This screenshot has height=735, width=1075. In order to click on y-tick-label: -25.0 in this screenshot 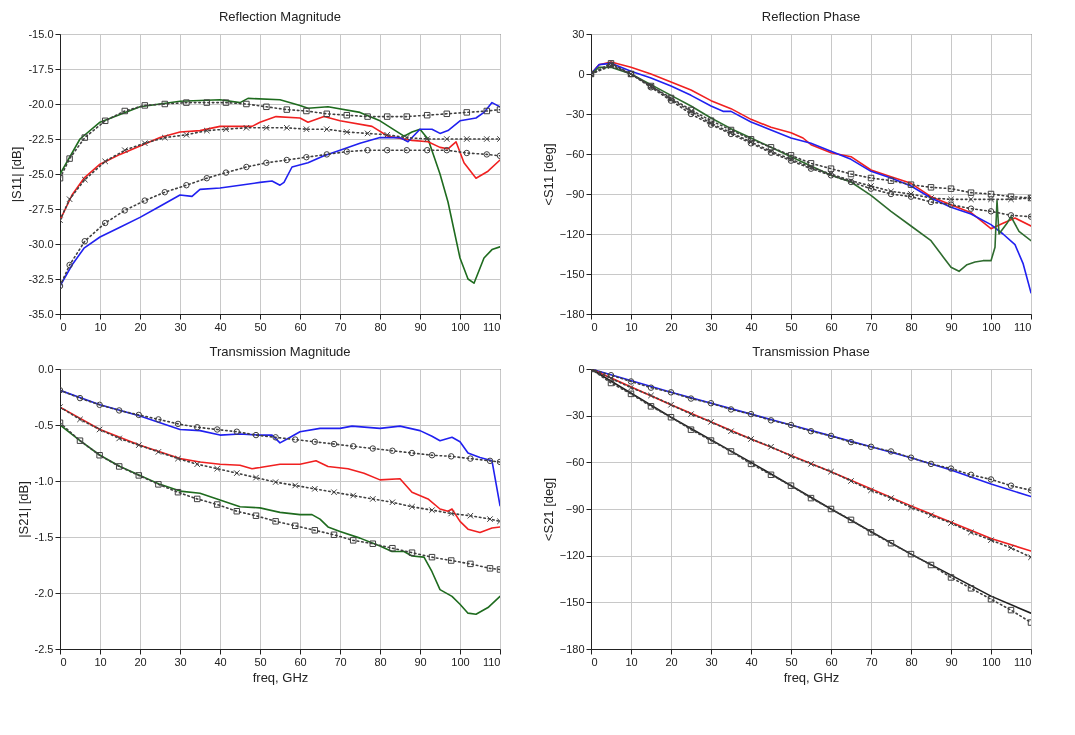, I will do `click(41, 173)`.